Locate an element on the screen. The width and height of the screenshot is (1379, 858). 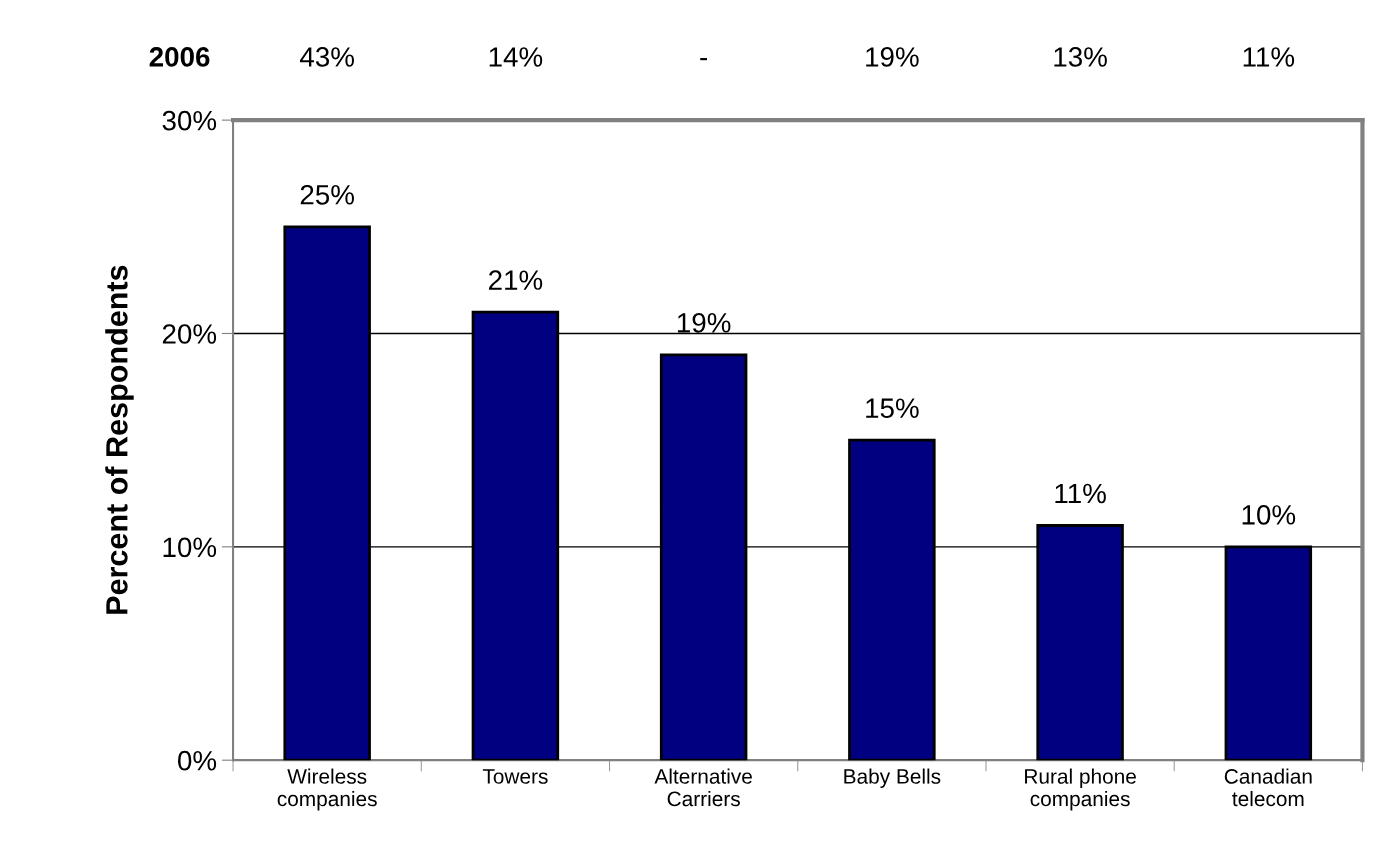
text: 2006 is located at coordinates (179, 57).